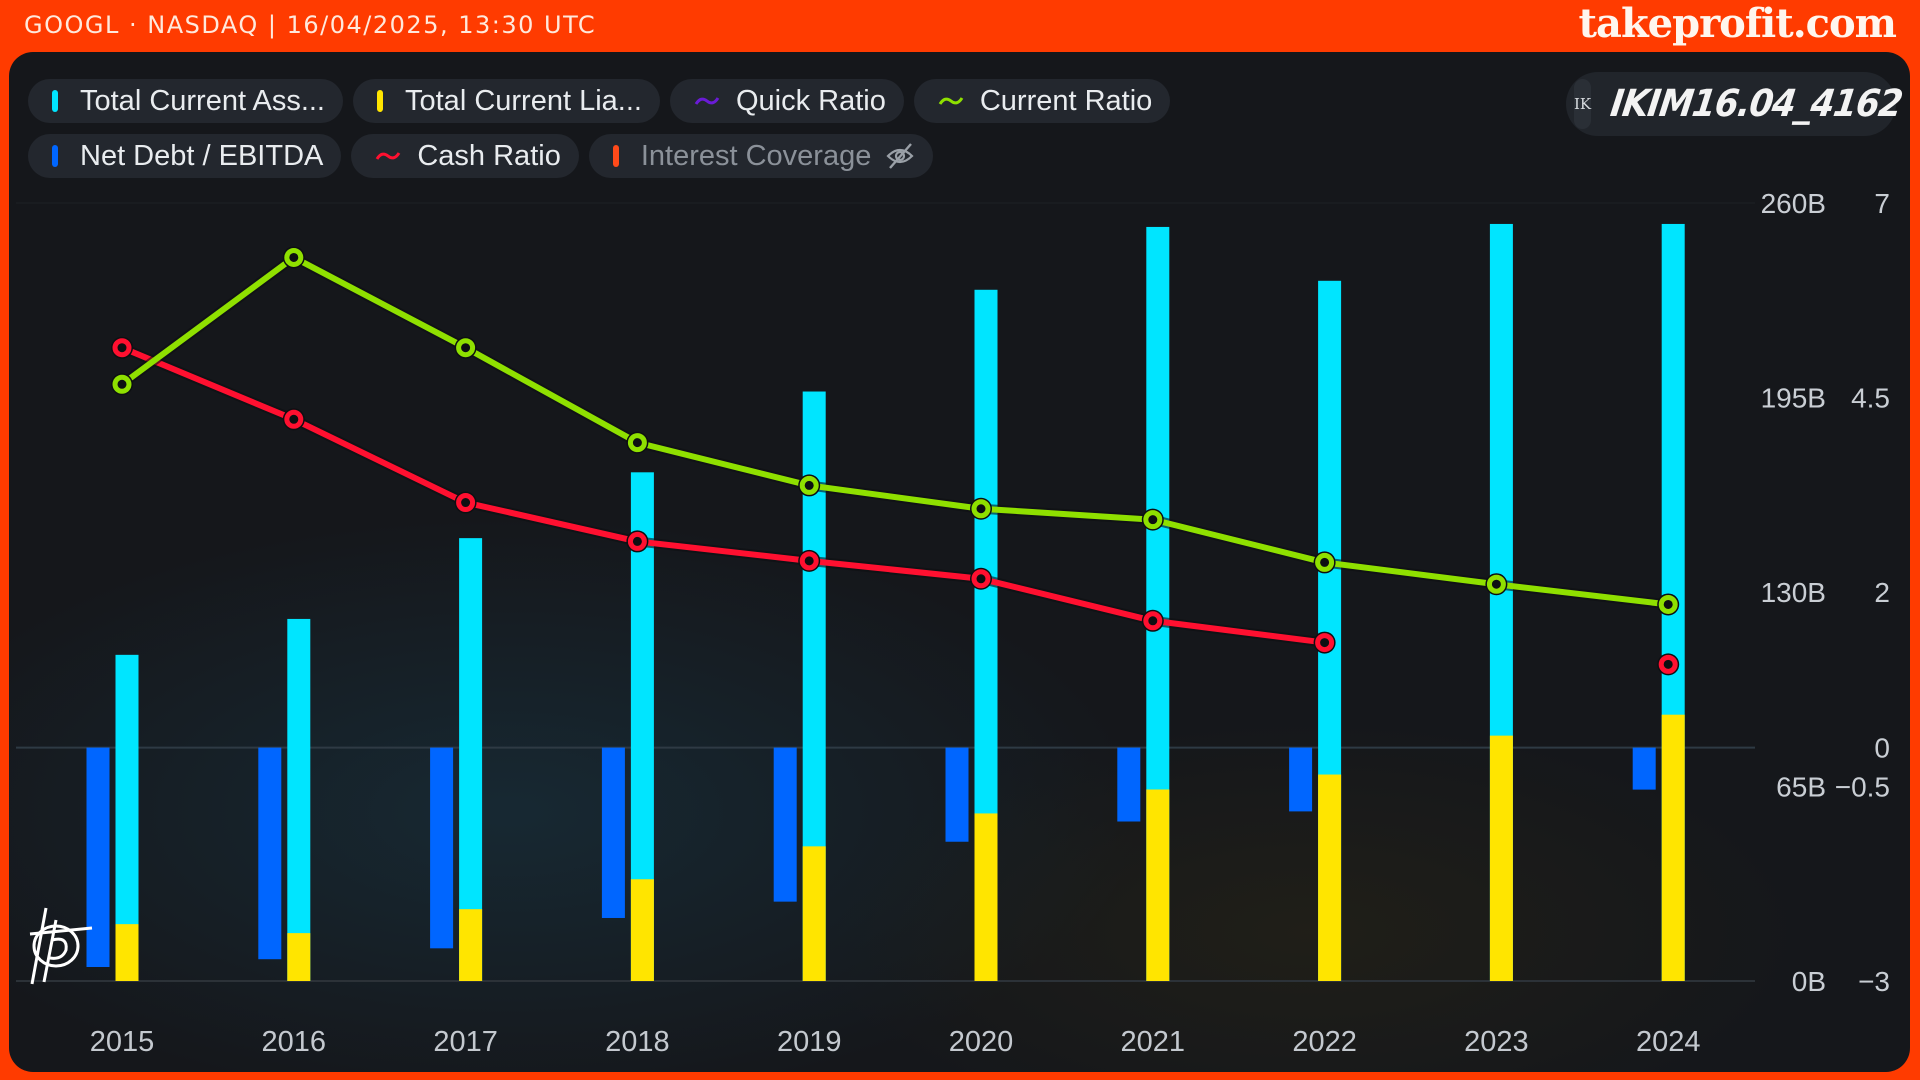 This screenshot has height=1080, width=1920. What do you see at coordinates (810, 100) in the screenshot?
I see `legend-label: Quick Ratio` at bounding box center [810, 100].